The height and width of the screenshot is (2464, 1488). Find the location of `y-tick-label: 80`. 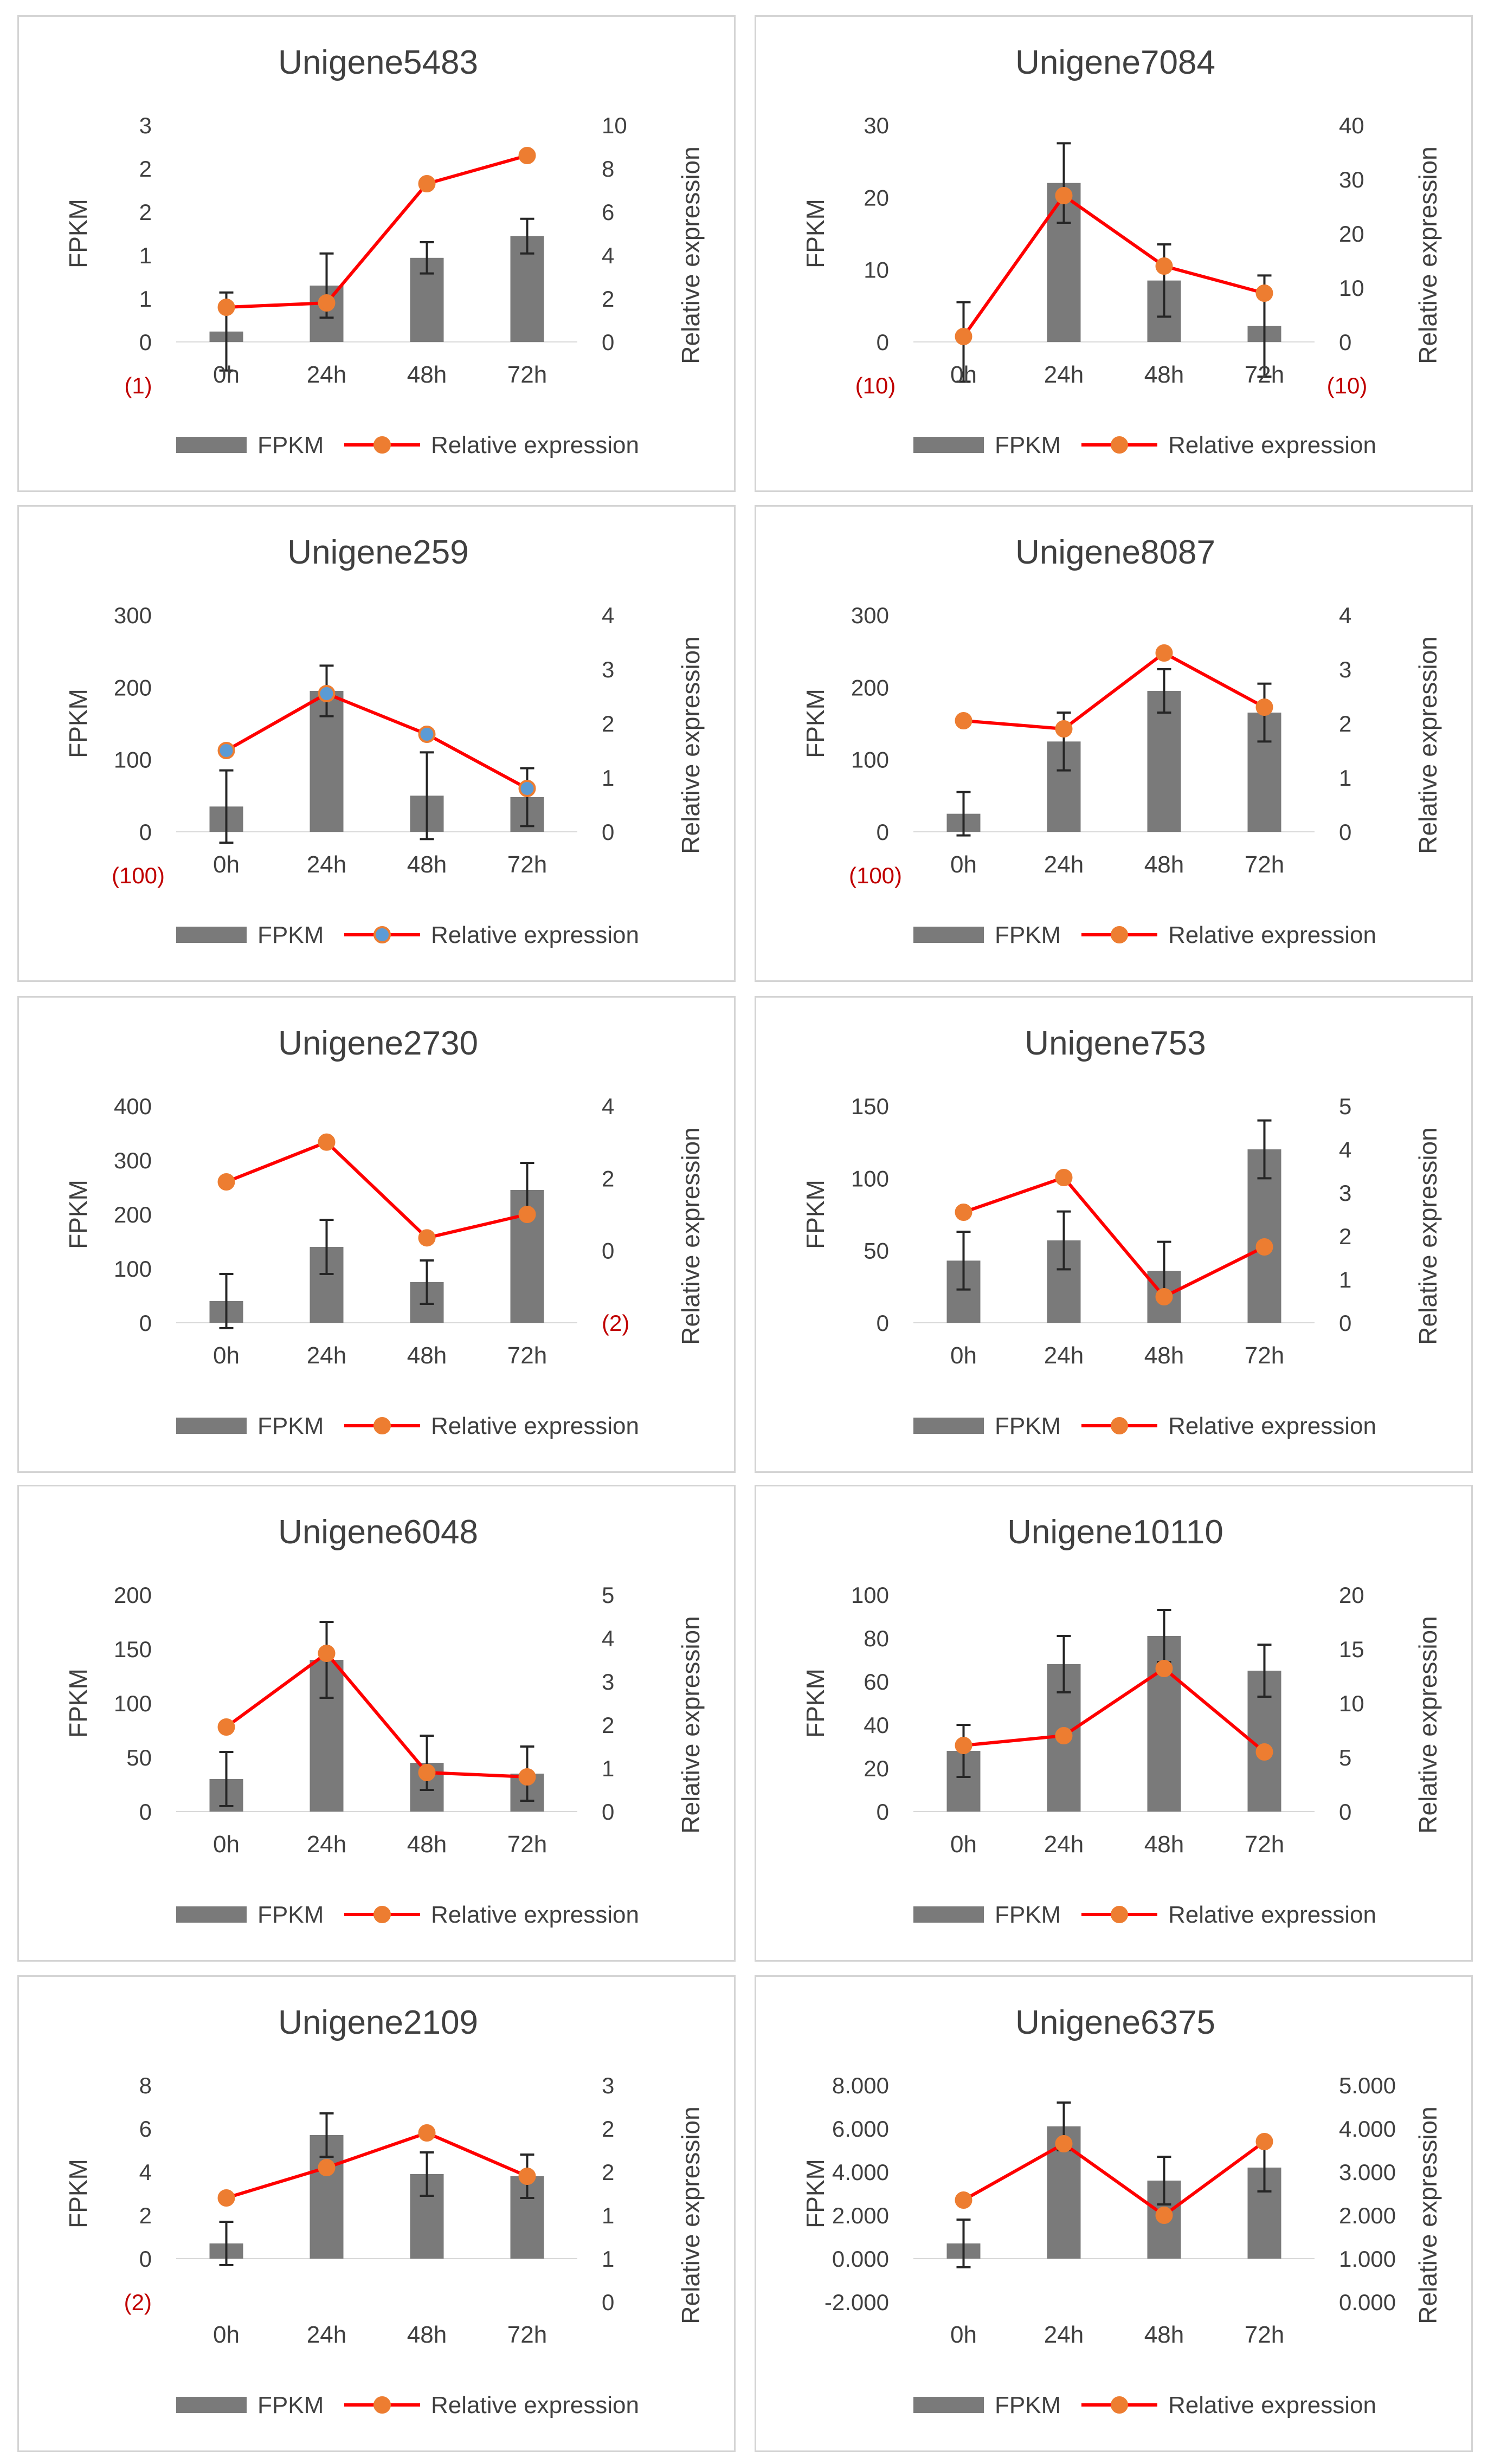

y-tick-label: 80 is located at coordinates (876, 1638).